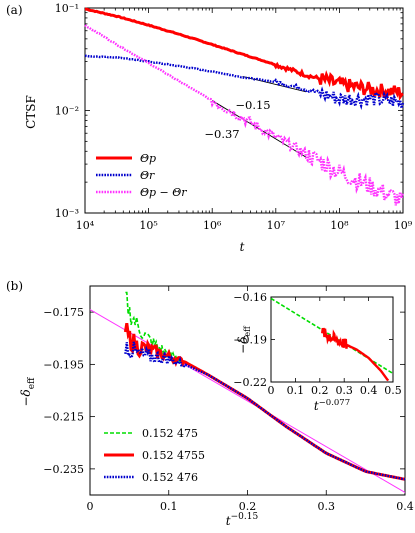  I want to click on panel-a-ylabel: CTSF, so click(31, 112).